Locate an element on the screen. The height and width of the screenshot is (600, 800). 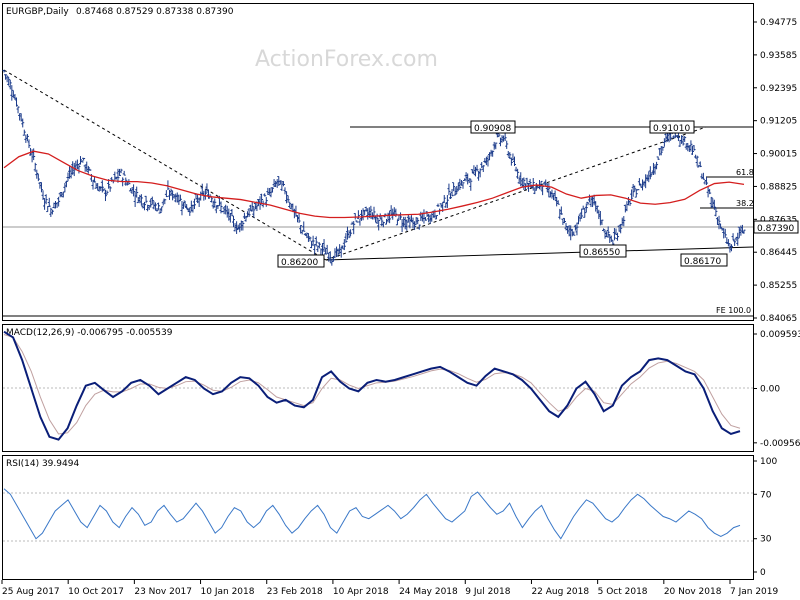
rsi-y-tick-label: 100 is located at coordinates (768, 462).